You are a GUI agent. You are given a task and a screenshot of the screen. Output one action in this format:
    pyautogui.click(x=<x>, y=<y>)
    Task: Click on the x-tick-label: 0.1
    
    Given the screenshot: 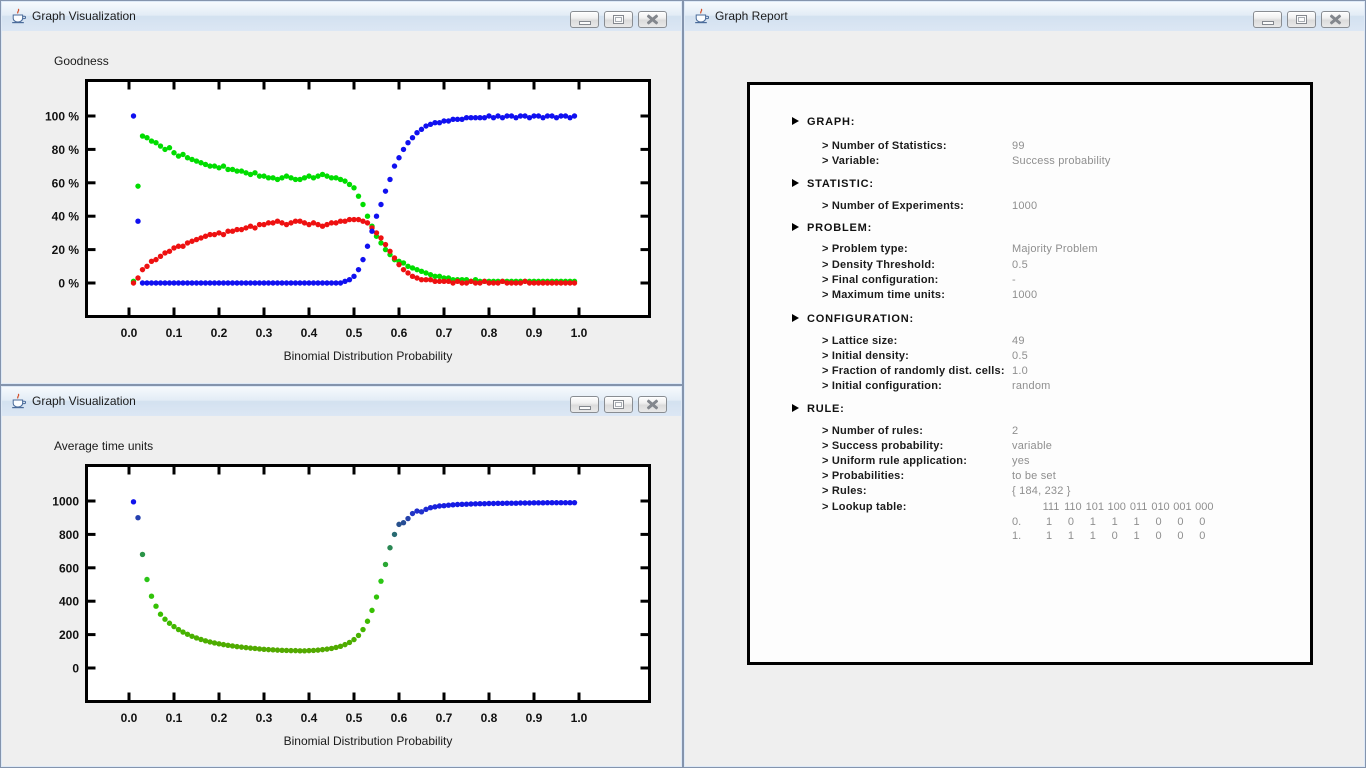 What is the action you would take?
    pyautogui.click(x=174, y=333)
    